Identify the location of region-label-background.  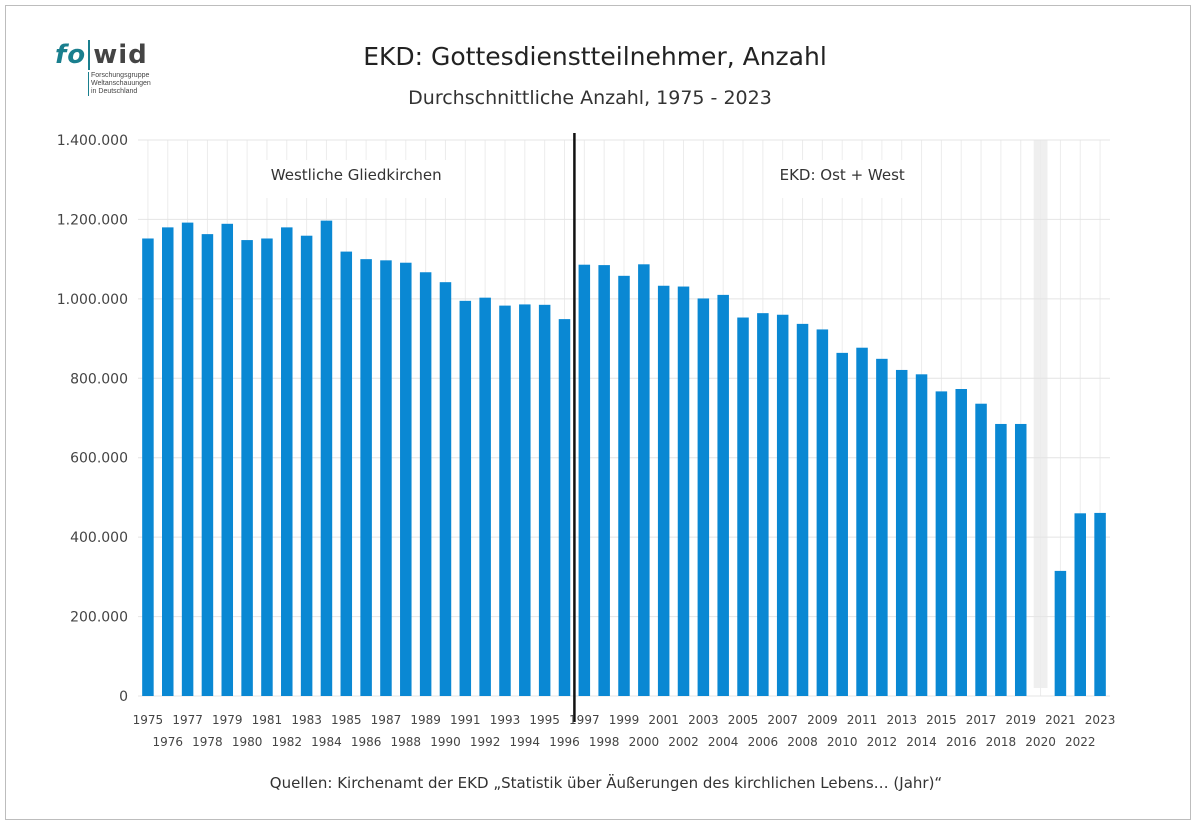
(356, 179).